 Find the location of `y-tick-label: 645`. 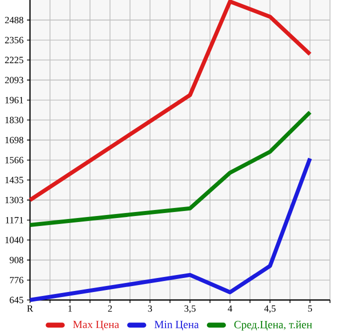

y-tick-label: 645 is located at coordinates (17, 300).